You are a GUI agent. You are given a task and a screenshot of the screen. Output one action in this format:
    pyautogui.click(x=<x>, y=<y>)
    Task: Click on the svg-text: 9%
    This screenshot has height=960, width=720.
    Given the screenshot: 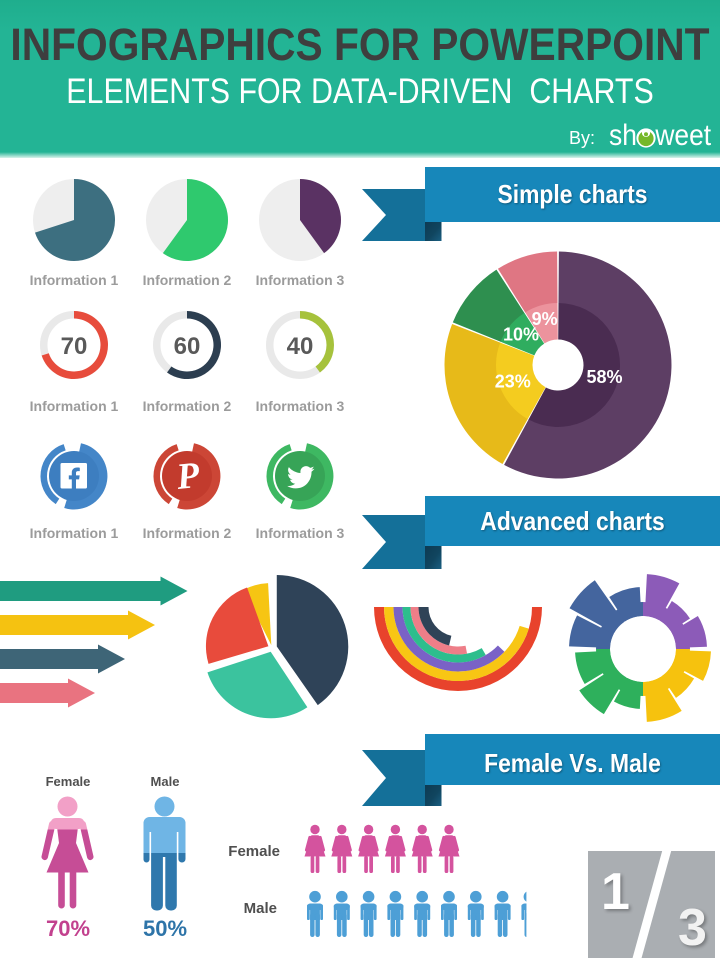 What is the action you would take?
    pyautogui.click(x=545, y=319)
    